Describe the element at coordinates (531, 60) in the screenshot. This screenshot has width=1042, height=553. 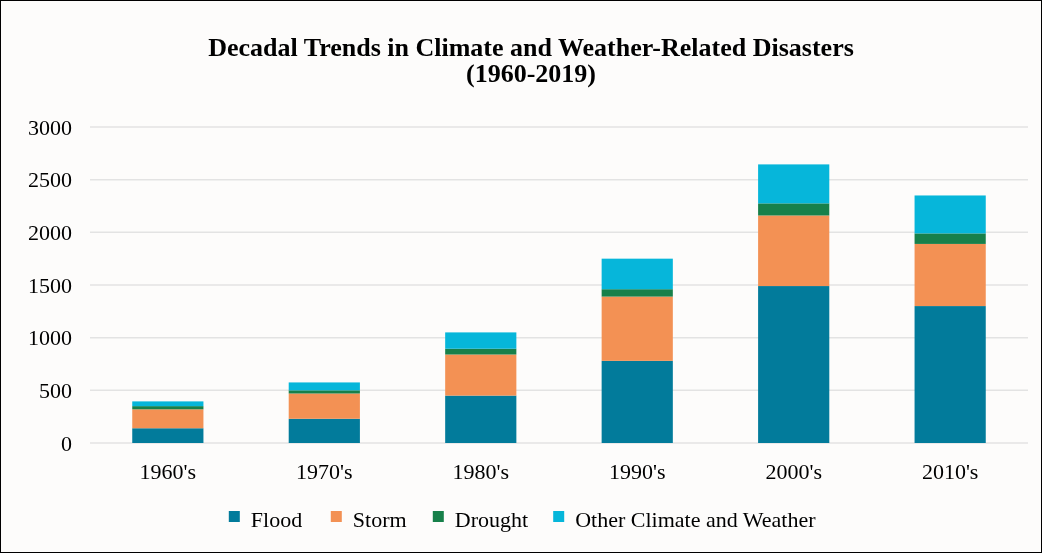
I see `chart-title: Decadal Trends in Climate and Weather-Related Disasters (1960-2019)` at that location.